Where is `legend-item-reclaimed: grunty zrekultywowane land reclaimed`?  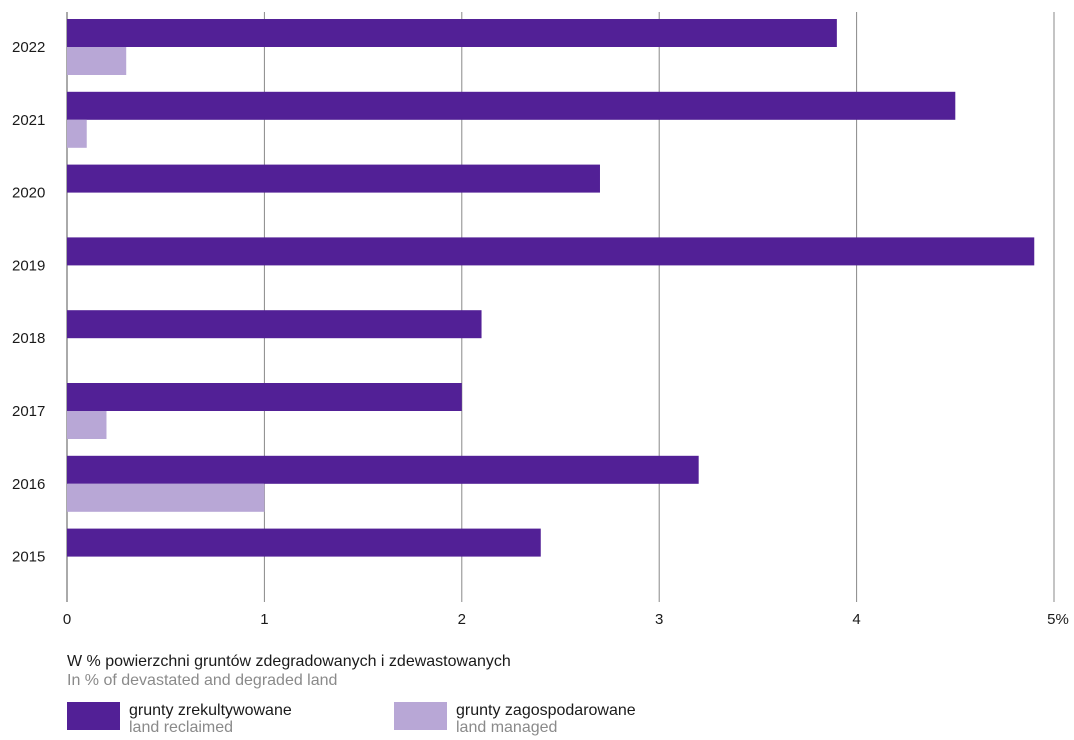
legend-item-reclaimed: grunty zrekultywowane land reclaimed is located at coordinates (179, 719).